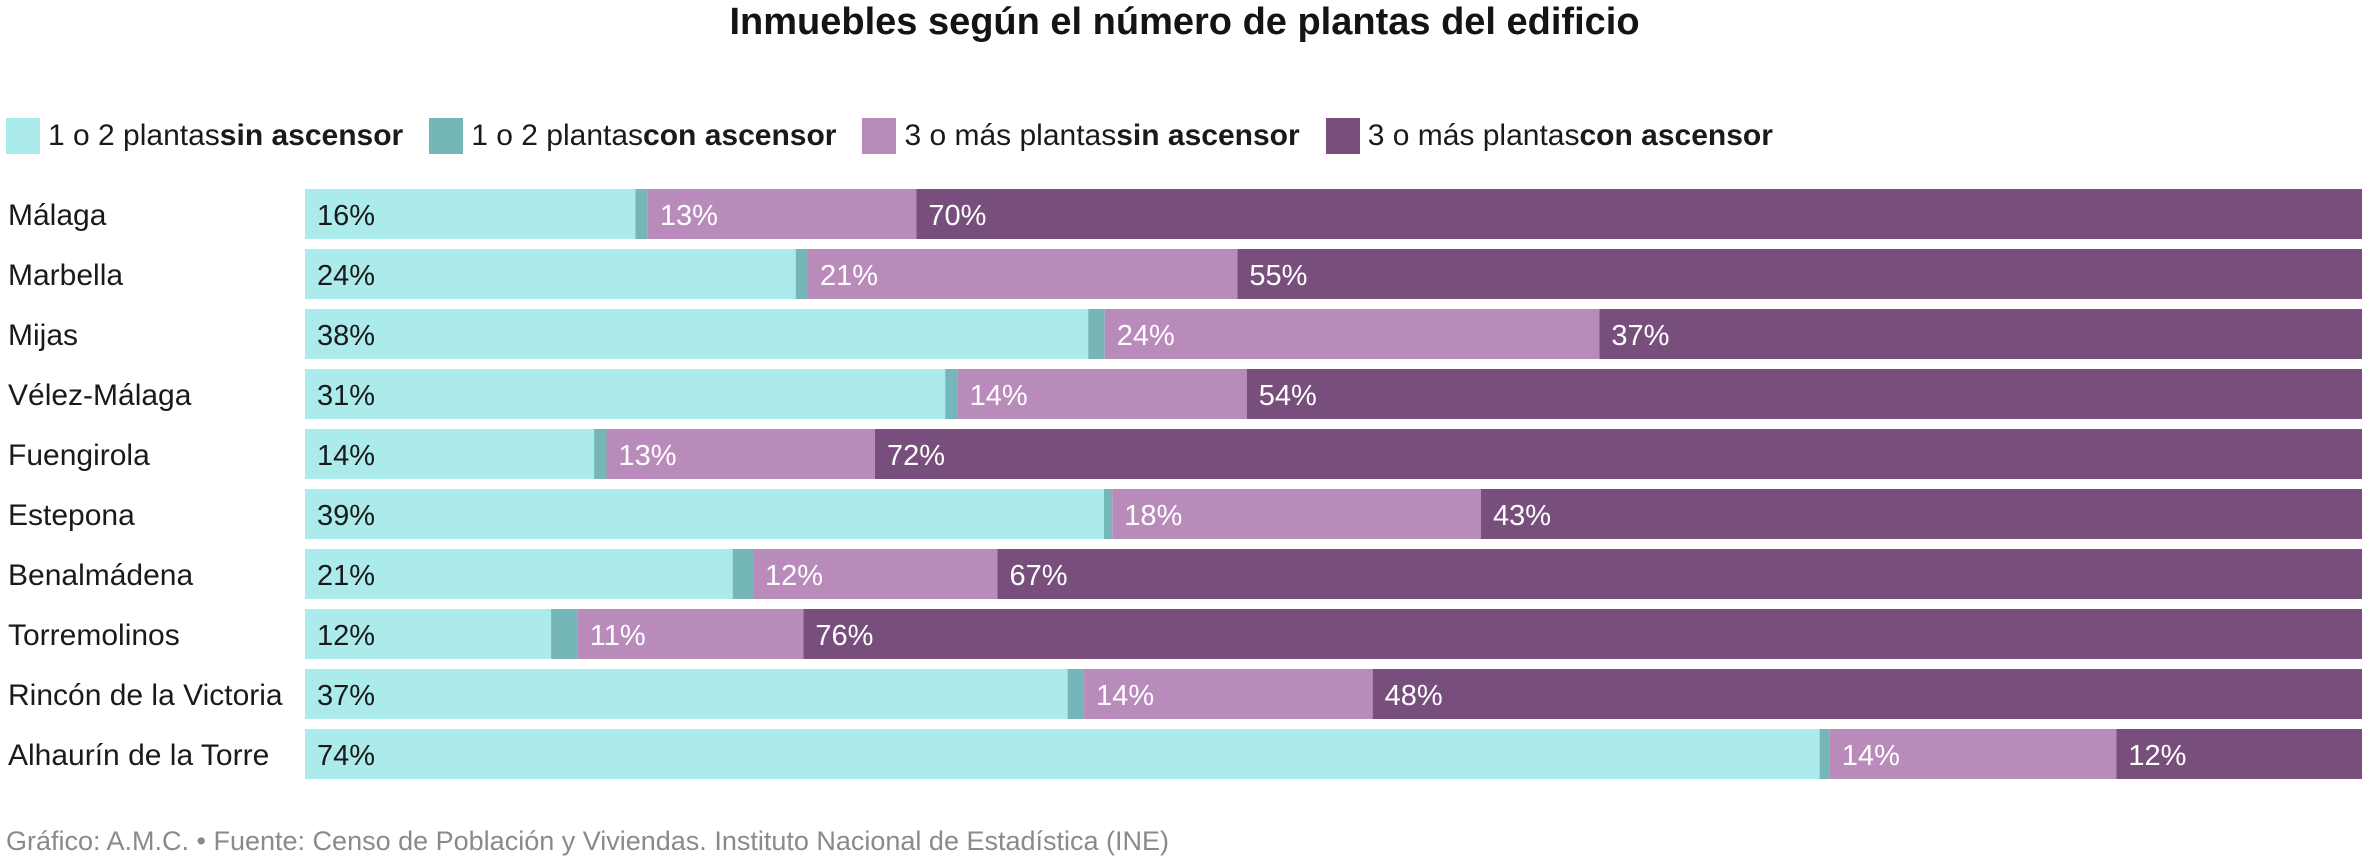 This screenshot has height=867, width=2369. Describe the element at coordinates (79, 455) in the screenshot. I see `category-label: Fuengirola` at that location.